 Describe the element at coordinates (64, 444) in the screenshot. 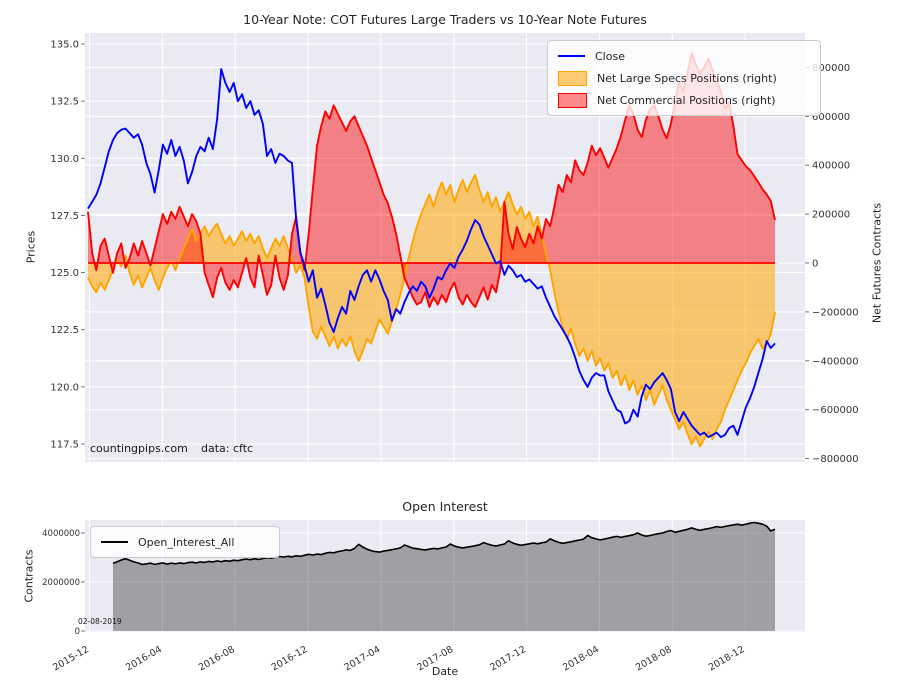

I see `y-tick-label-left: 117.5` at that location.